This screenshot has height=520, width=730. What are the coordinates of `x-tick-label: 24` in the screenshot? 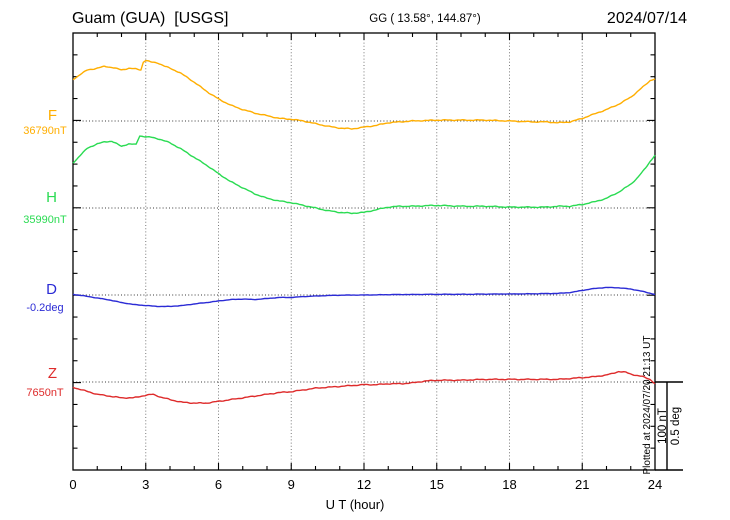 It's located at (655, 484).